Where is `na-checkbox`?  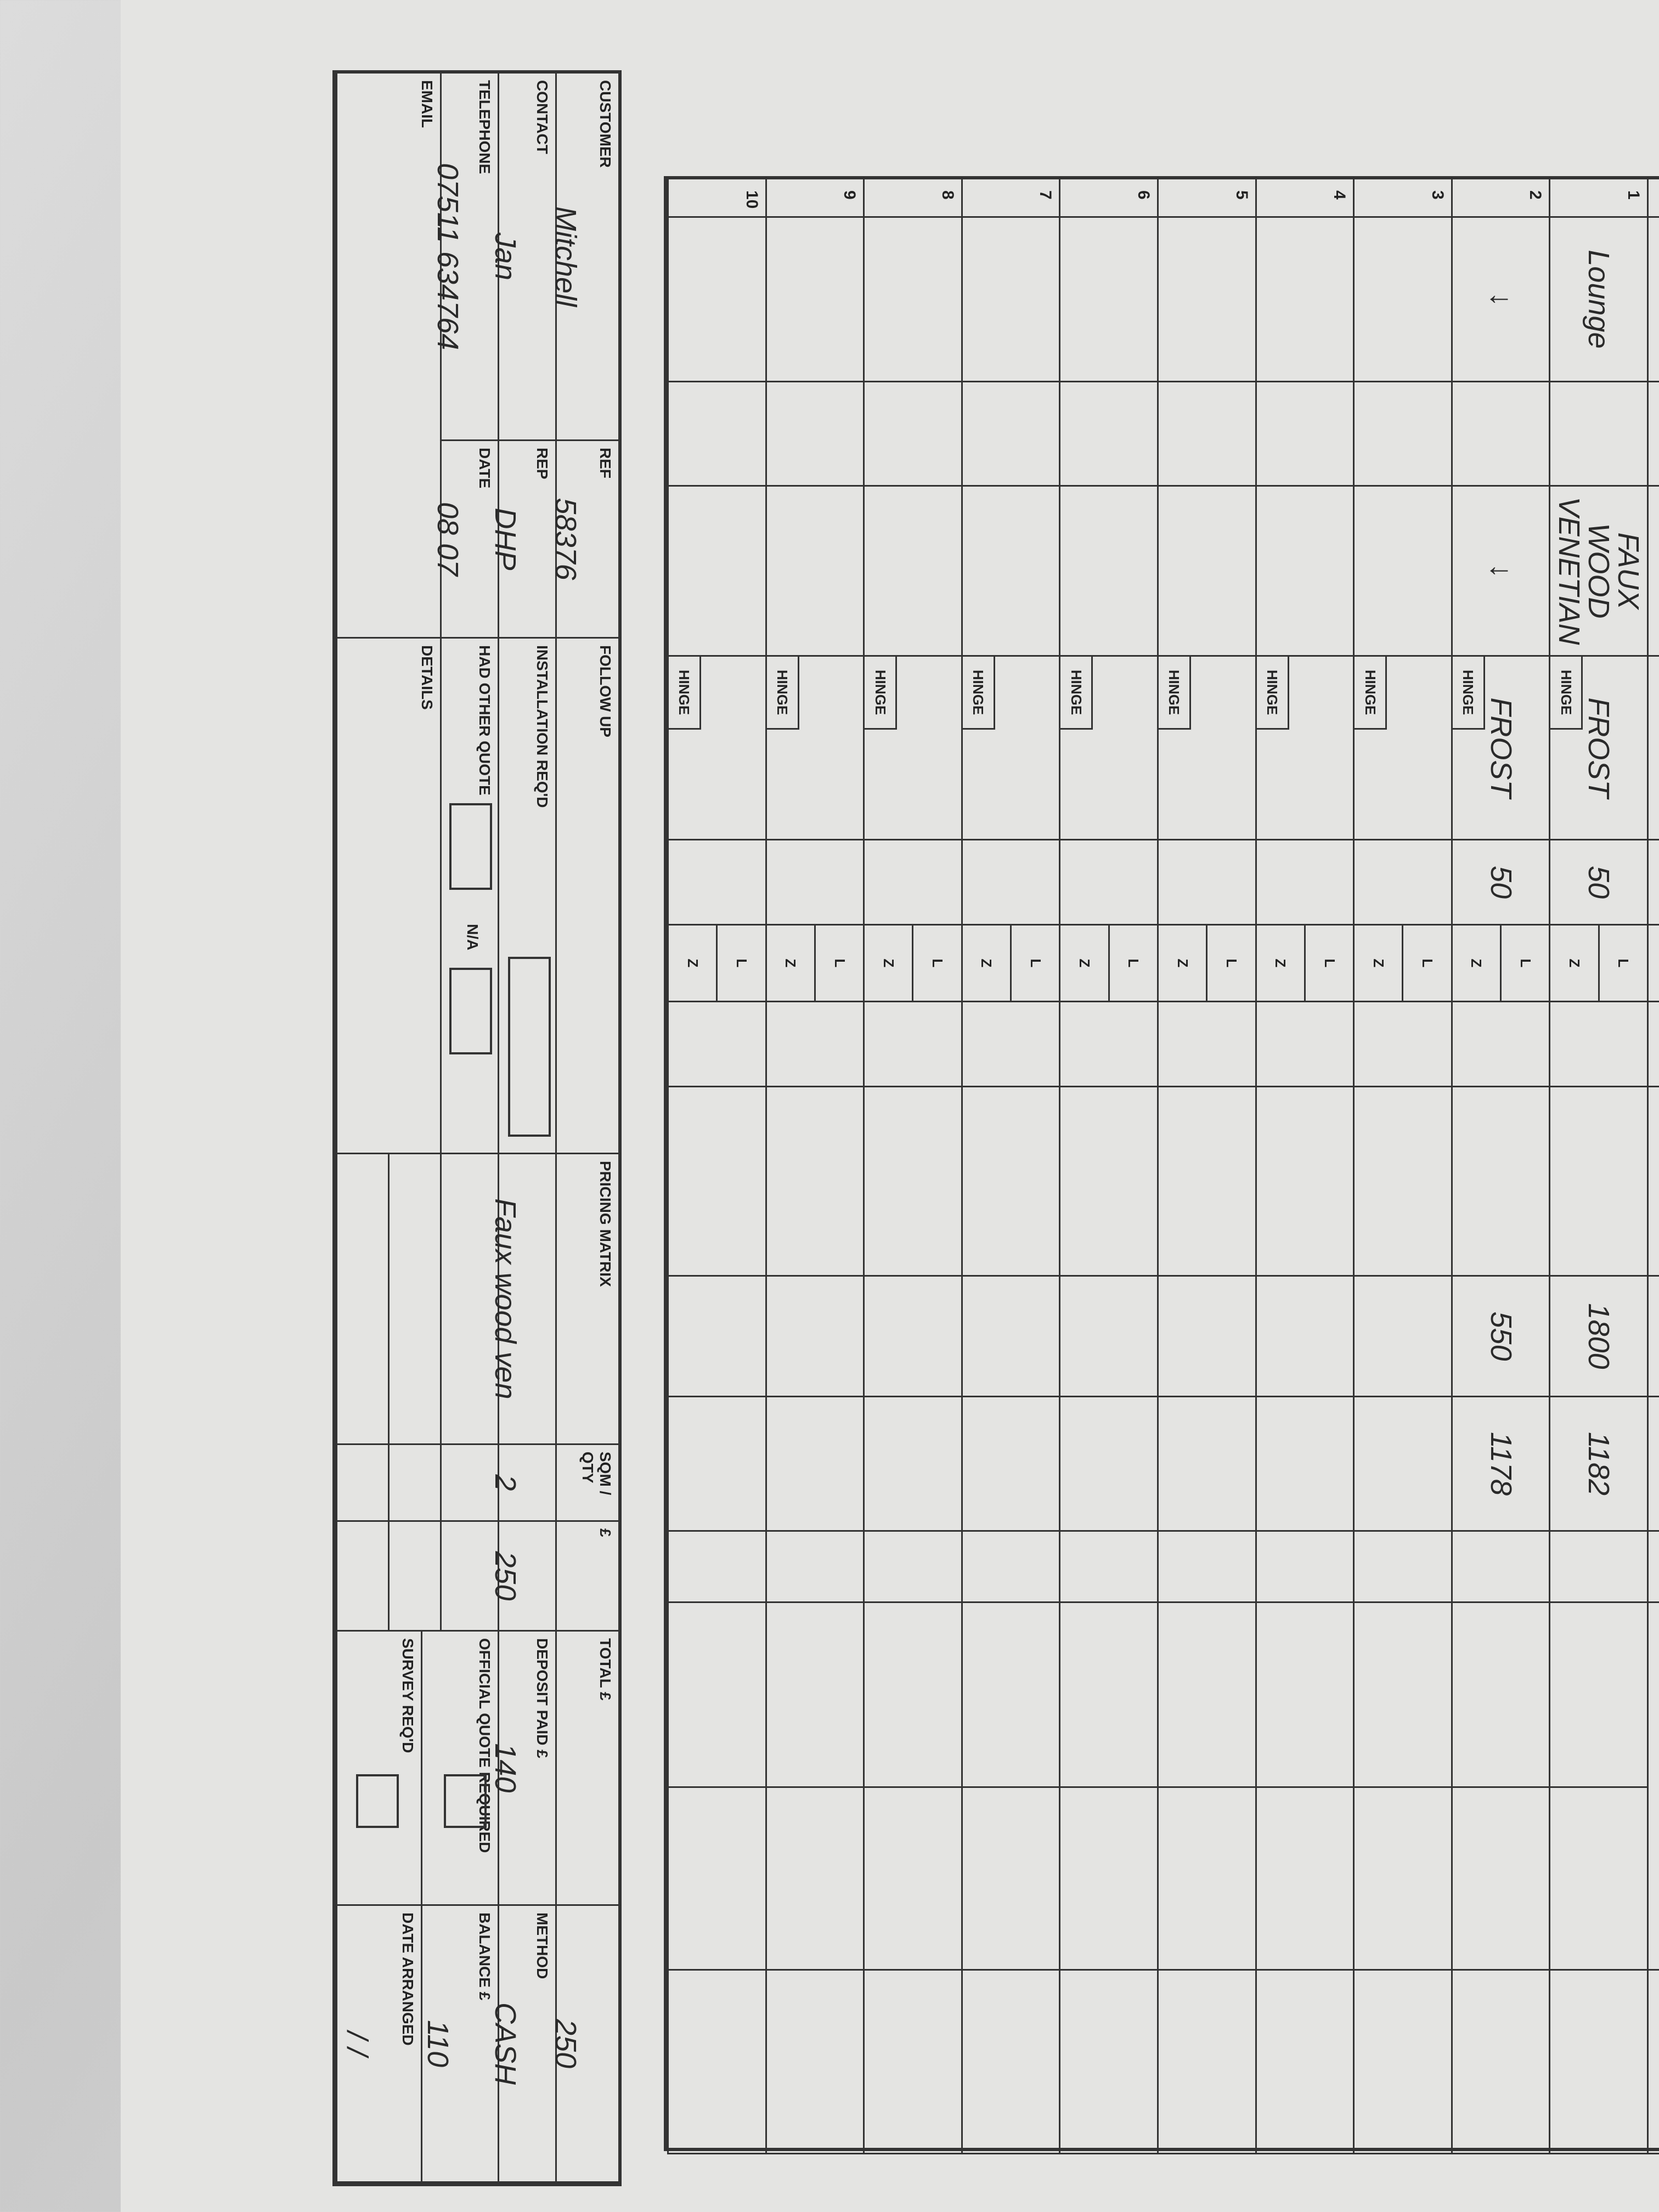
na-checkbox is located at coordinates (471, 1011).